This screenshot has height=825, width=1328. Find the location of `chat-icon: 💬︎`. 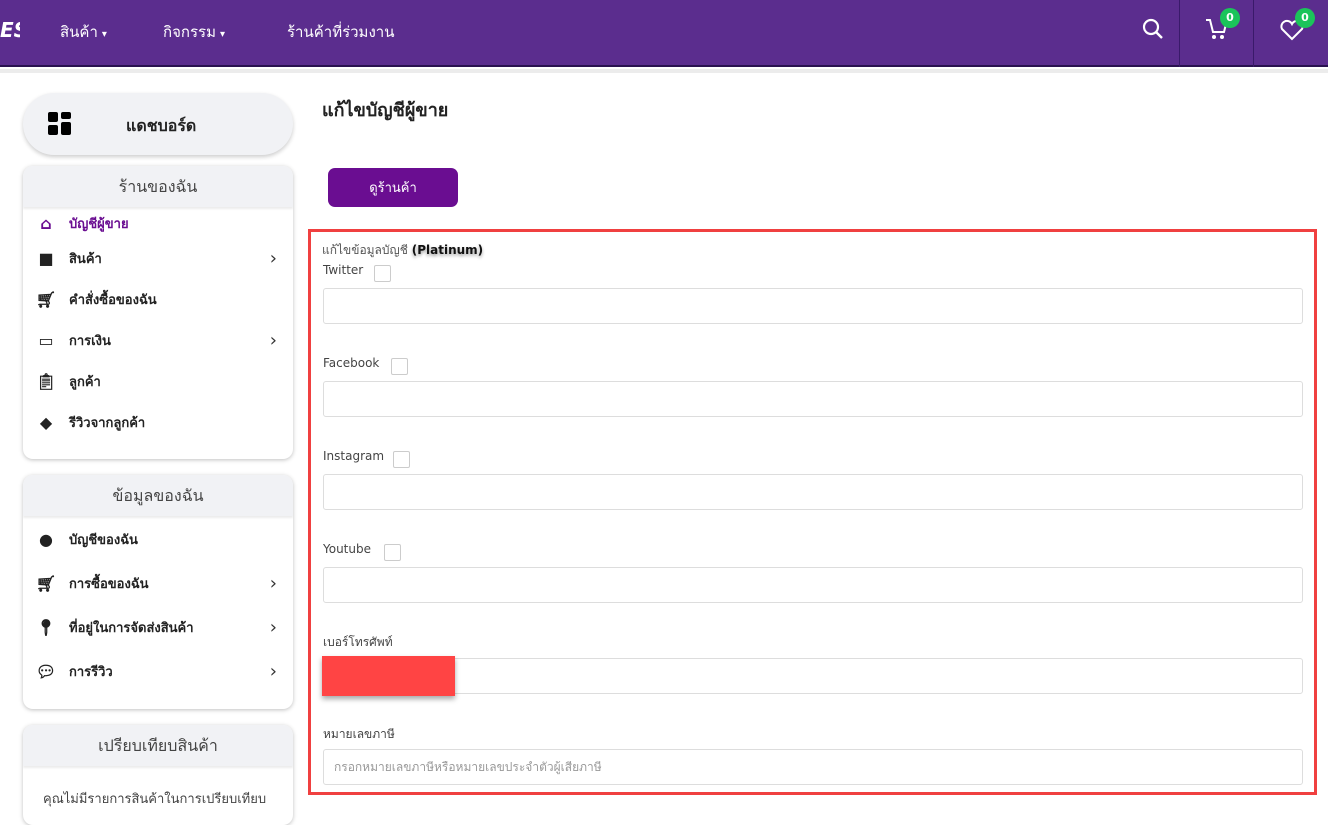

chat-icon: 💬︎ is located at coordinates (46, 671).